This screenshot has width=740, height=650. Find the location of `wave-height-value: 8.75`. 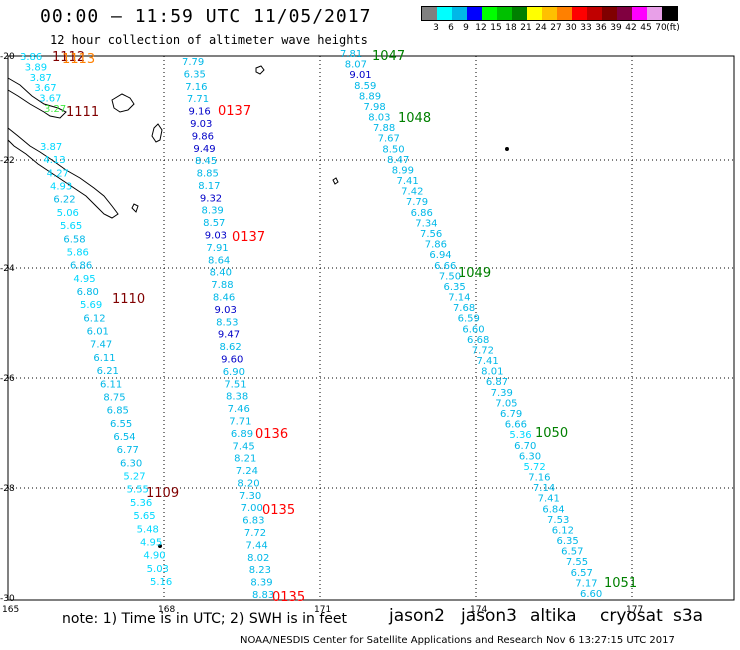

wave-height-value: 8.75 is located at coordinates (114, 397).